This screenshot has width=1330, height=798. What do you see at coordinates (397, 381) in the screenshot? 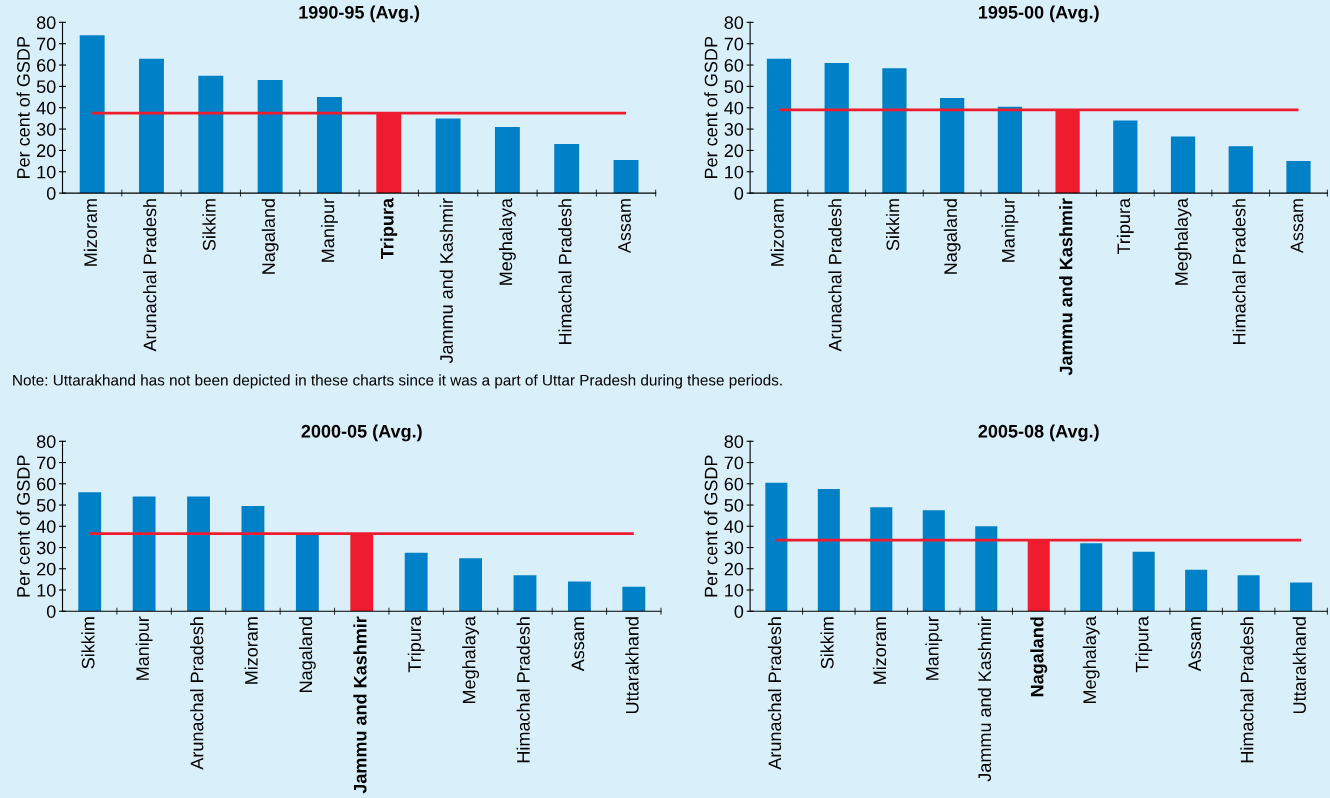
I see `text: Note: Uttarakhand has not been depicted in these charts since it was a part of Uttar Pradesh during these periods.` at bounding box center [397, 381].